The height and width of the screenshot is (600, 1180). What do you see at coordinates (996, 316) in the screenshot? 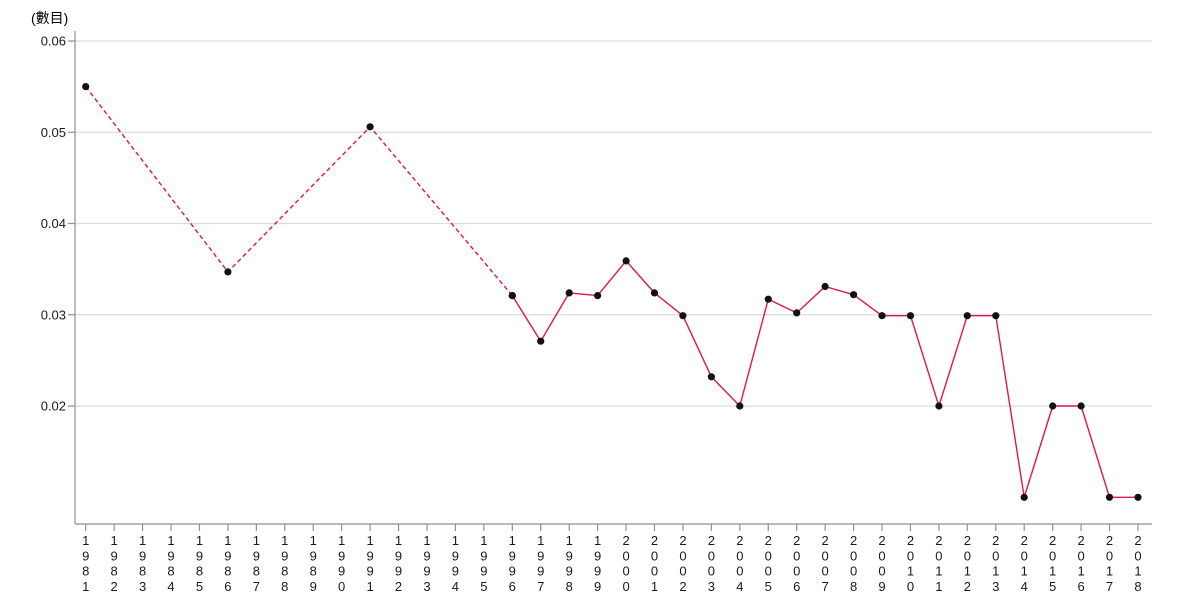
I see `data-point-2013` at bounding box center [996, 316].